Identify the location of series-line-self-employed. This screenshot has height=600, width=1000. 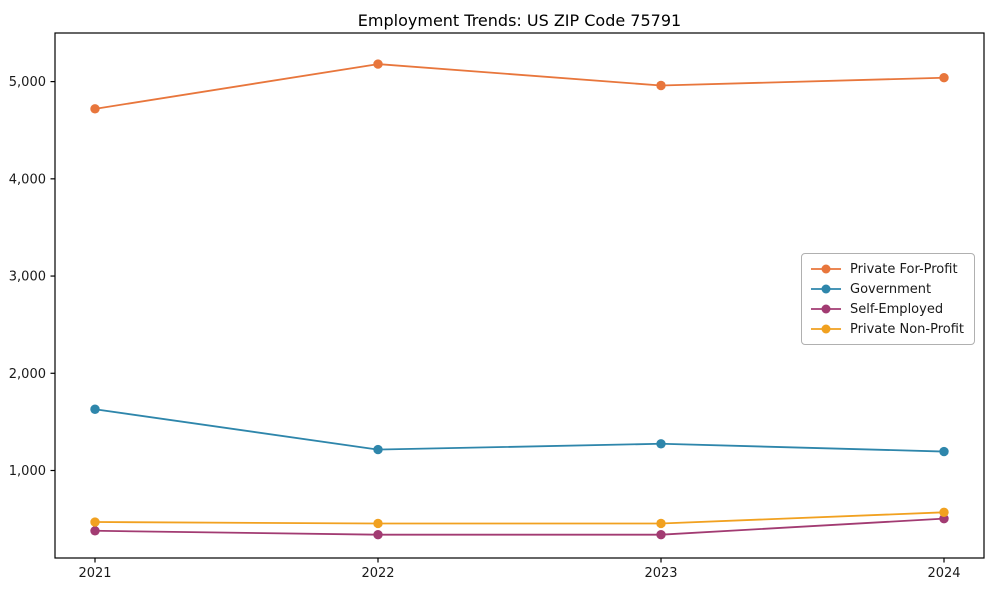
(519, 526).